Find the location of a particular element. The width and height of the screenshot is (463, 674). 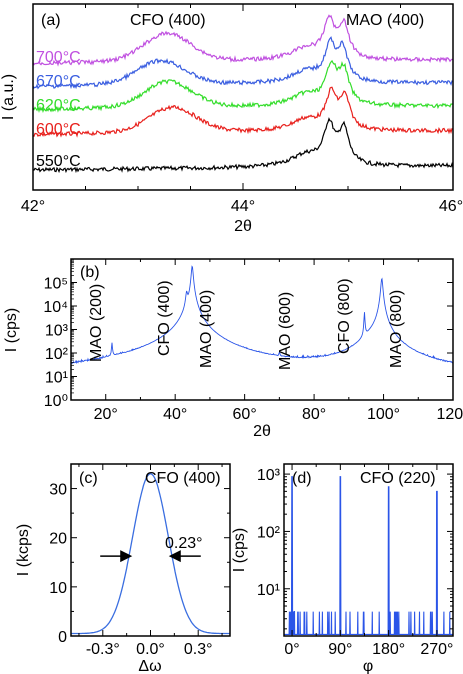

panel-b-ylabel: I (cps) is located at coordinates (11, 330).